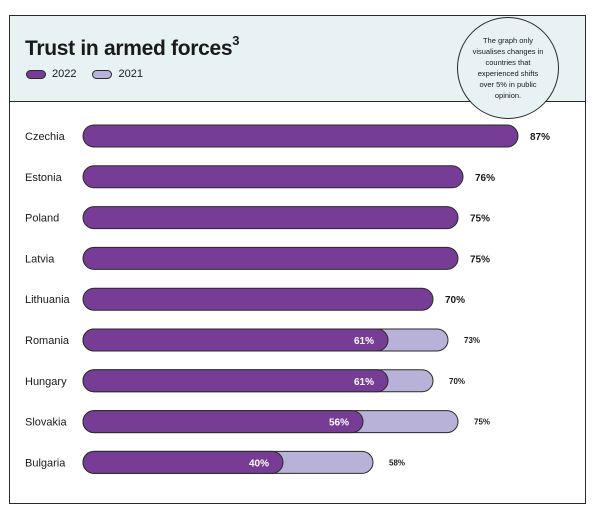 This screenshot has width=596, height=512. I want to click on value-label-2021-romania: 73%, so click(472, 340).